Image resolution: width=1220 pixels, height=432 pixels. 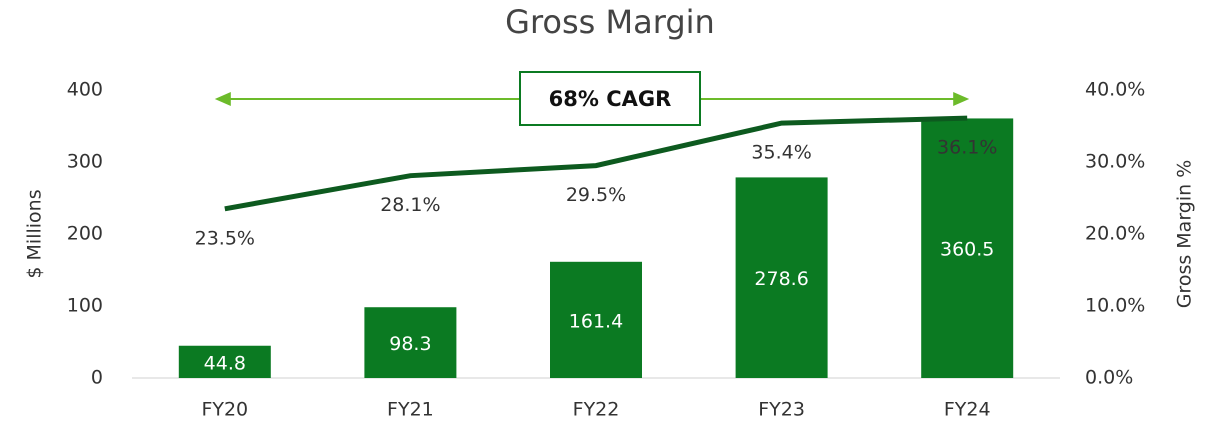 I want to click on chart-title: Gross Margin, so click(x=610, y=22).